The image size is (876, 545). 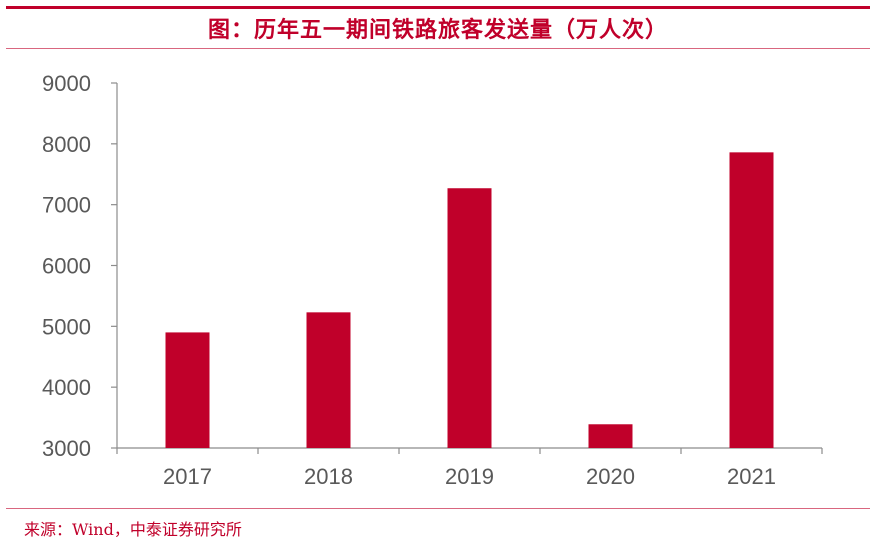 I want to click on y-tick-label: 6000, so click(x=66, y=266).